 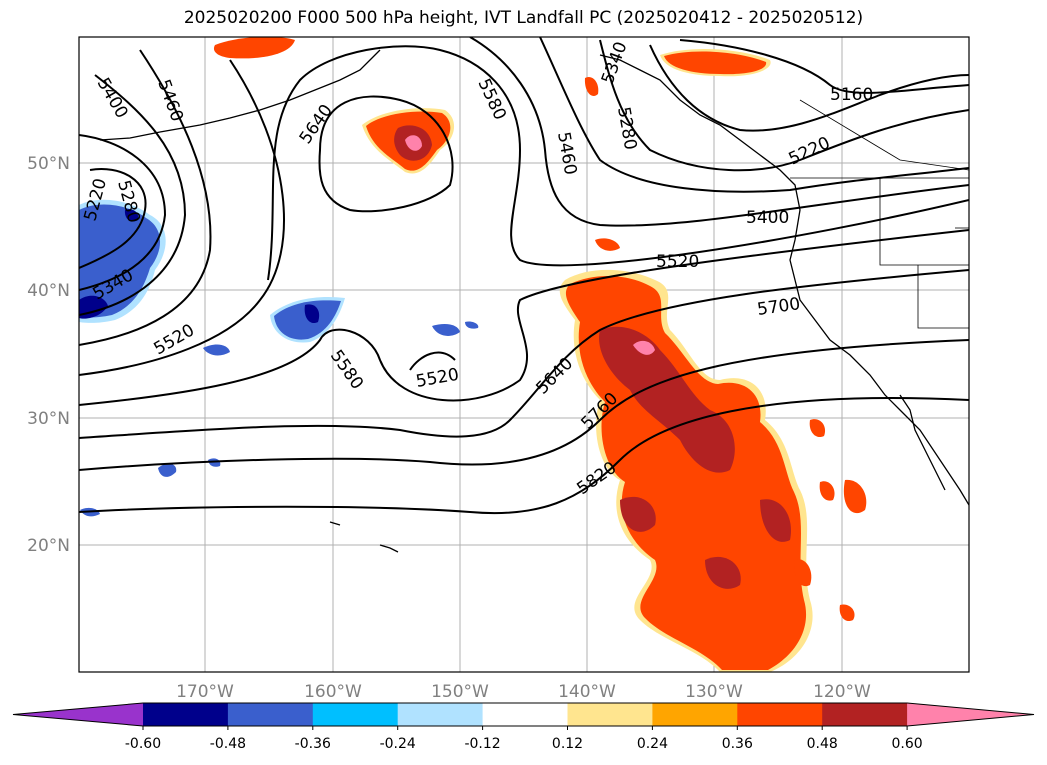 I want to click on latitude-ticks: 50°N 40°N 30°N 20°N, so click(x=48, y=355).